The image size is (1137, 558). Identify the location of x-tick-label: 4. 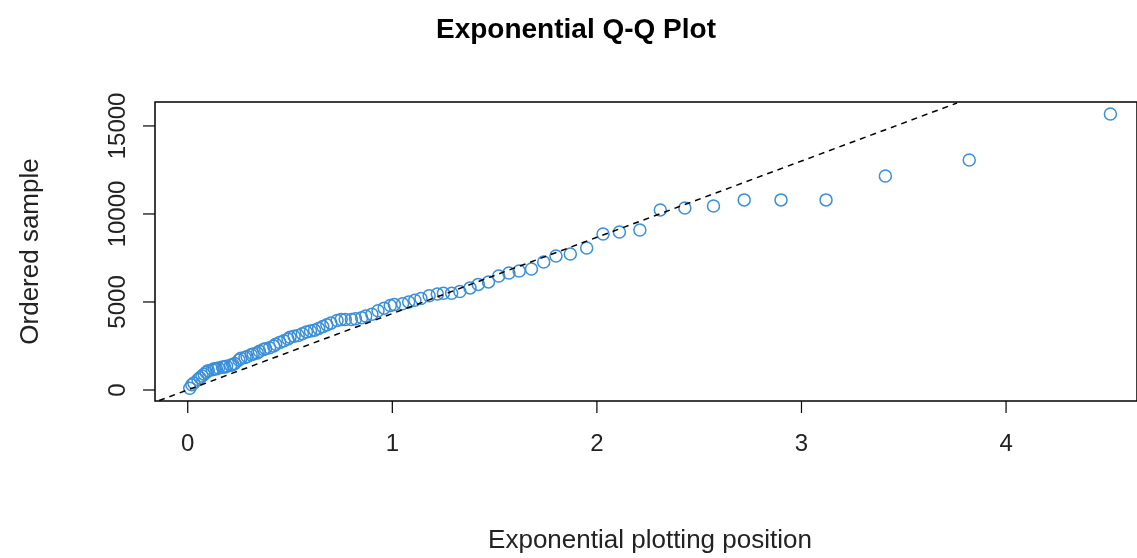
(1006, 442).